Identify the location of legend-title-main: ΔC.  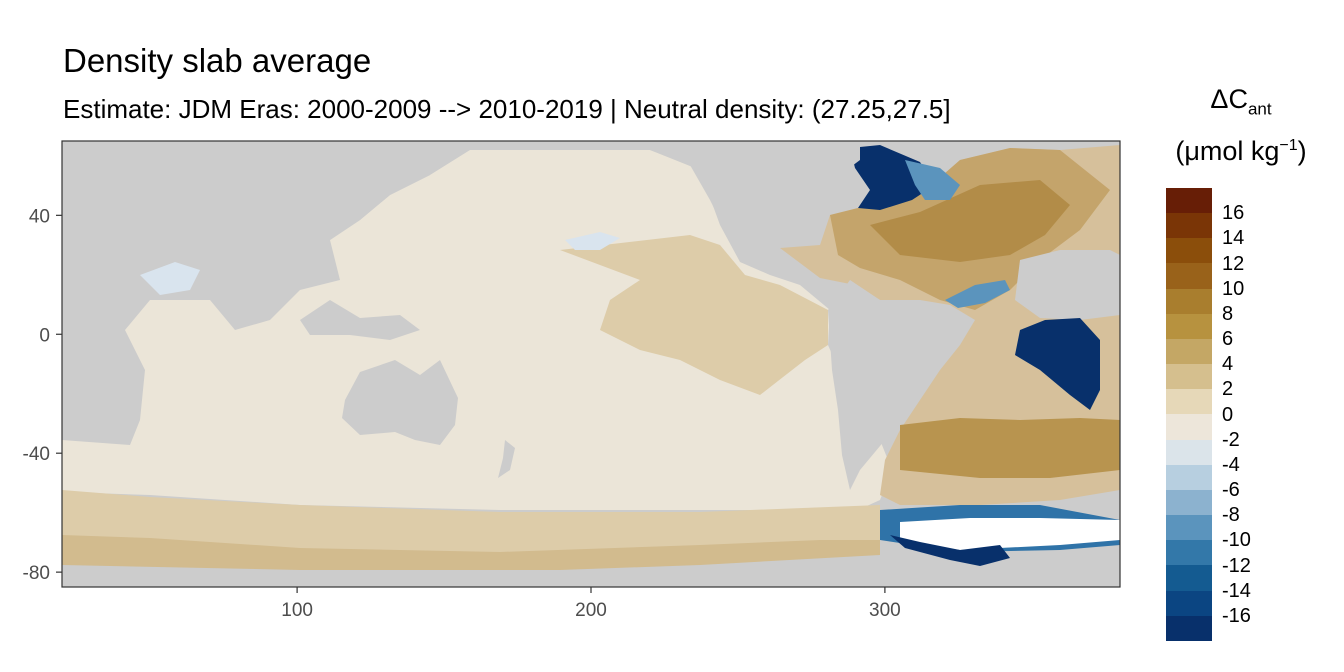
(1229, 99).